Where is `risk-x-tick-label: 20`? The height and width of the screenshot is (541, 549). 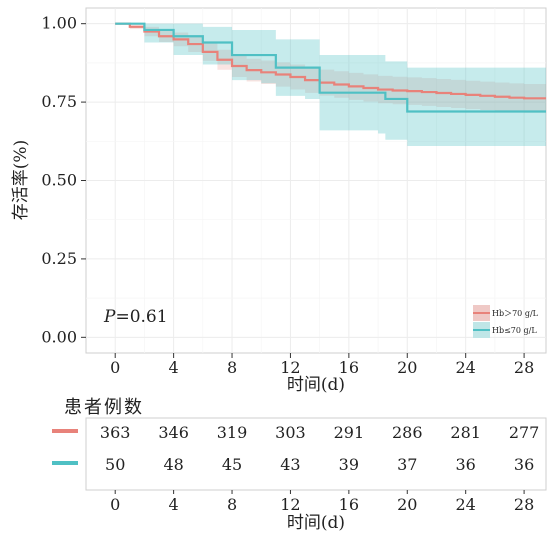 risk-x-tick-label: 20 is located at coordinates (407, 504).